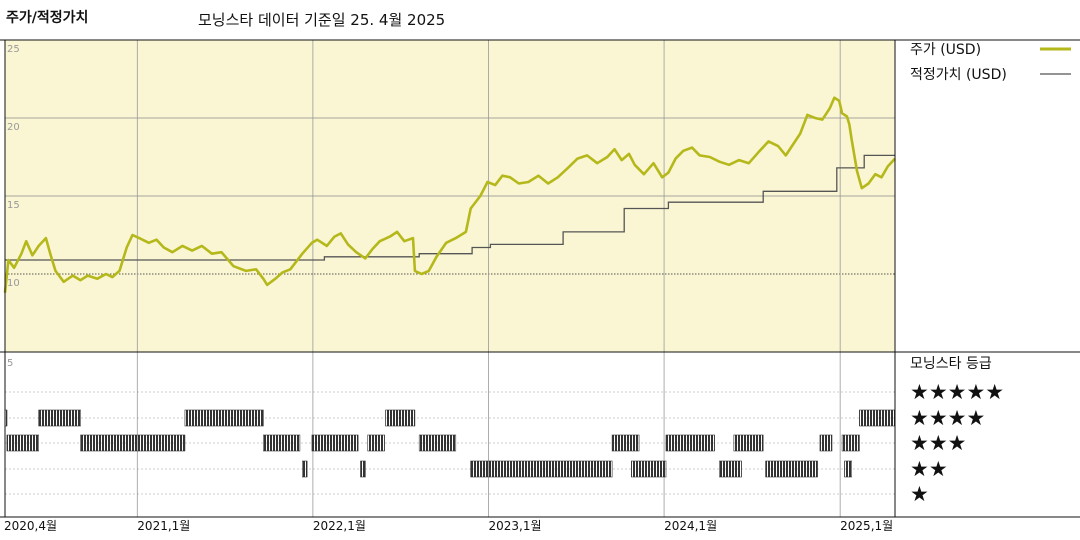 The image size is (1080, 540). Describe the element at coordinates (938, 443) in the screenshot. I see `rating-star-label: ★★★` at that location.